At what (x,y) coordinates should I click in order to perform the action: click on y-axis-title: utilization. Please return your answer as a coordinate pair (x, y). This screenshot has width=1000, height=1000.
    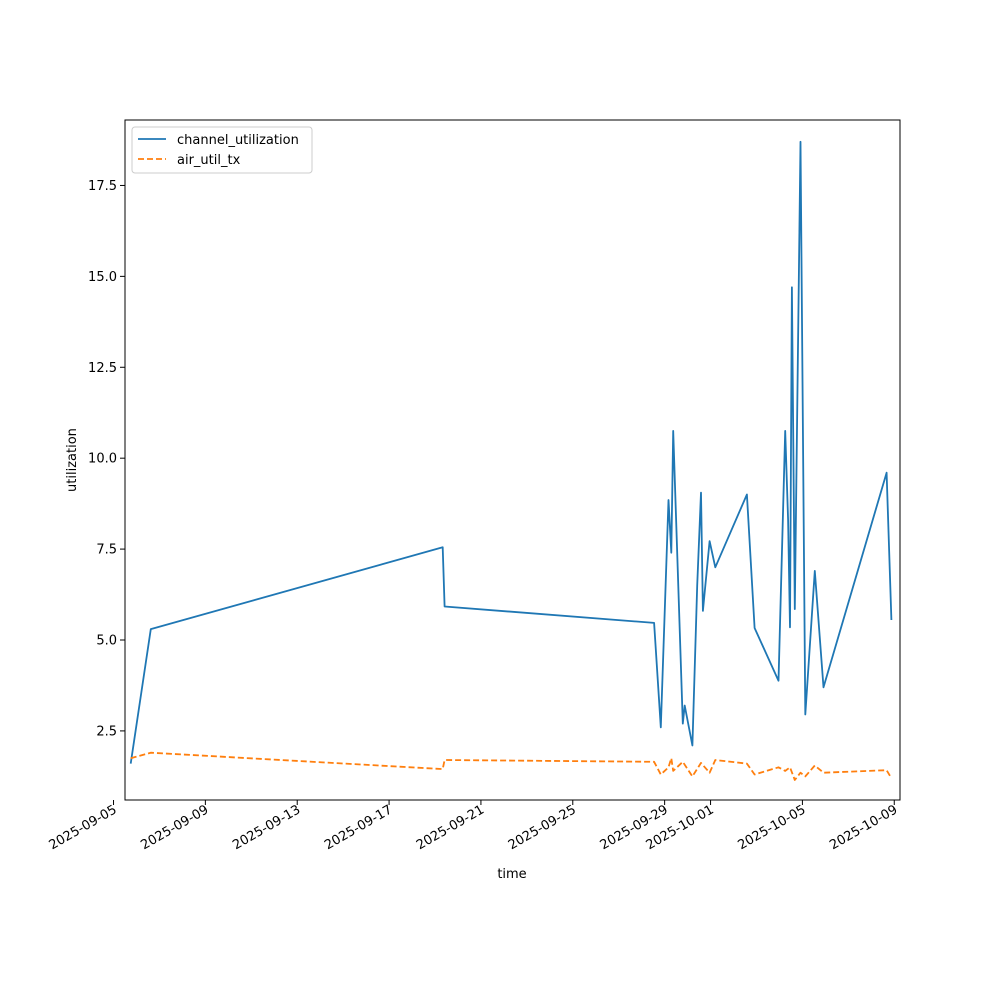
    Looking at the image, I should click on (72, 460).